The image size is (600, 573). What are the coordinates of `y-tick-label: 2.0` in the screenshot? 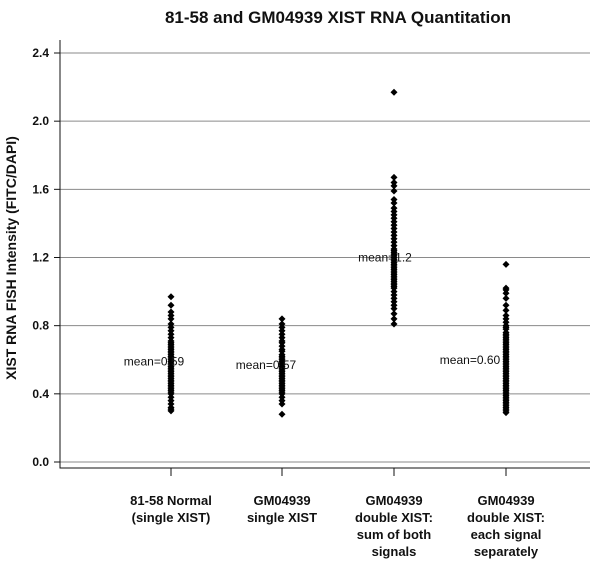 It's located at (40, 121).